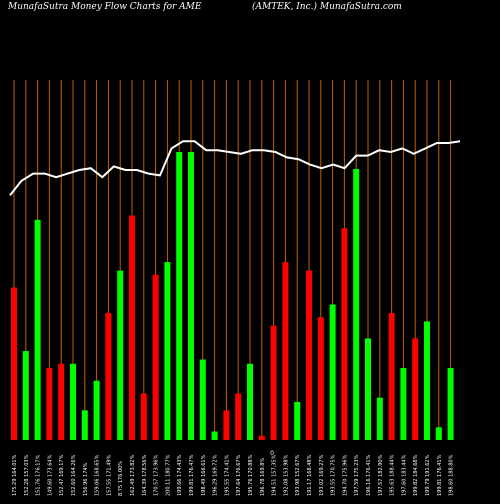 The height and width of the screenshot is (504, 500). Describe the element at coordinates (286, 475) in the screenshot. I see `x-tick-label: 192.08 153.98%` at that location.